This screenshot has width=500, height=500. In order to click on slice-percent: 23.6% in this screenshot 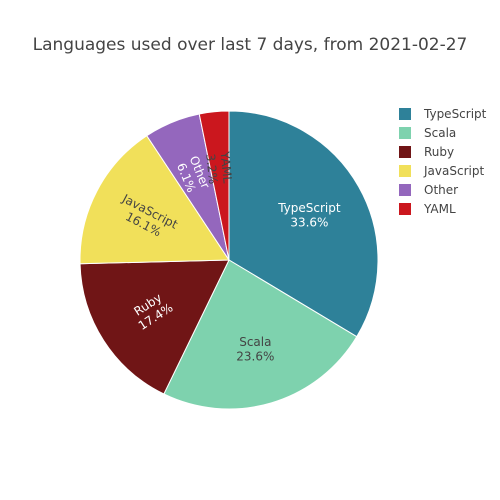, I will do `click(255, 357)`.